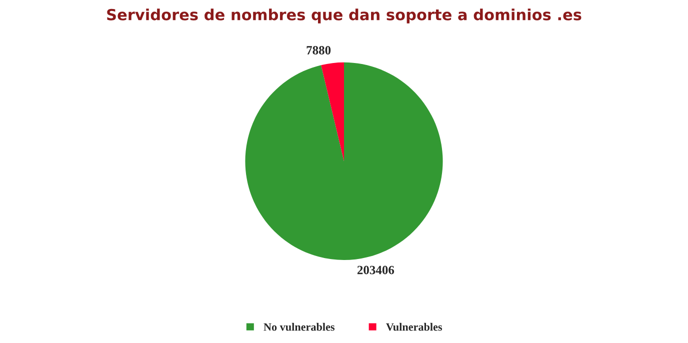 The width and height of the screenshot is (688, 343). Describe the element at coordinates (344, 16) in the screenshot. I see `chart-title: Servidores de nombres que dan soporte a dominios .es` at that location.